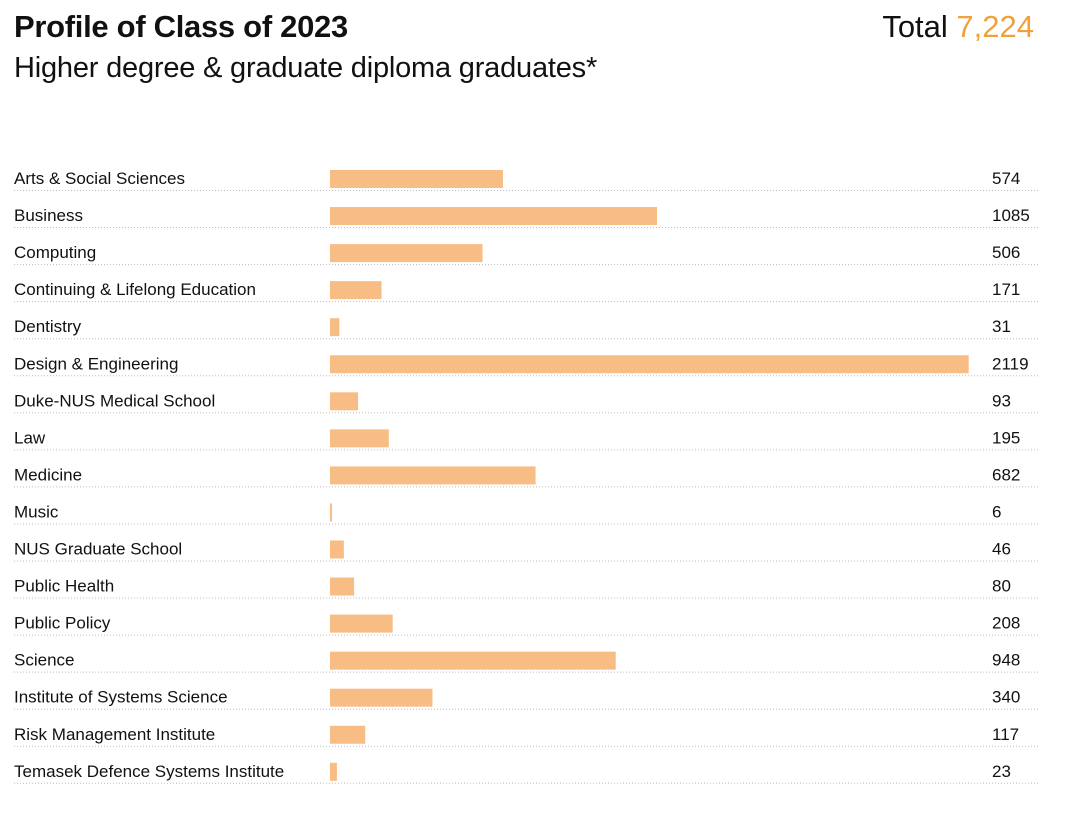 Image resolution: width=1080 pixels, height=817 pixels. Describe the element at coordinates (1006, 437) in the screenshot. I see `value-label: 195` at that location.